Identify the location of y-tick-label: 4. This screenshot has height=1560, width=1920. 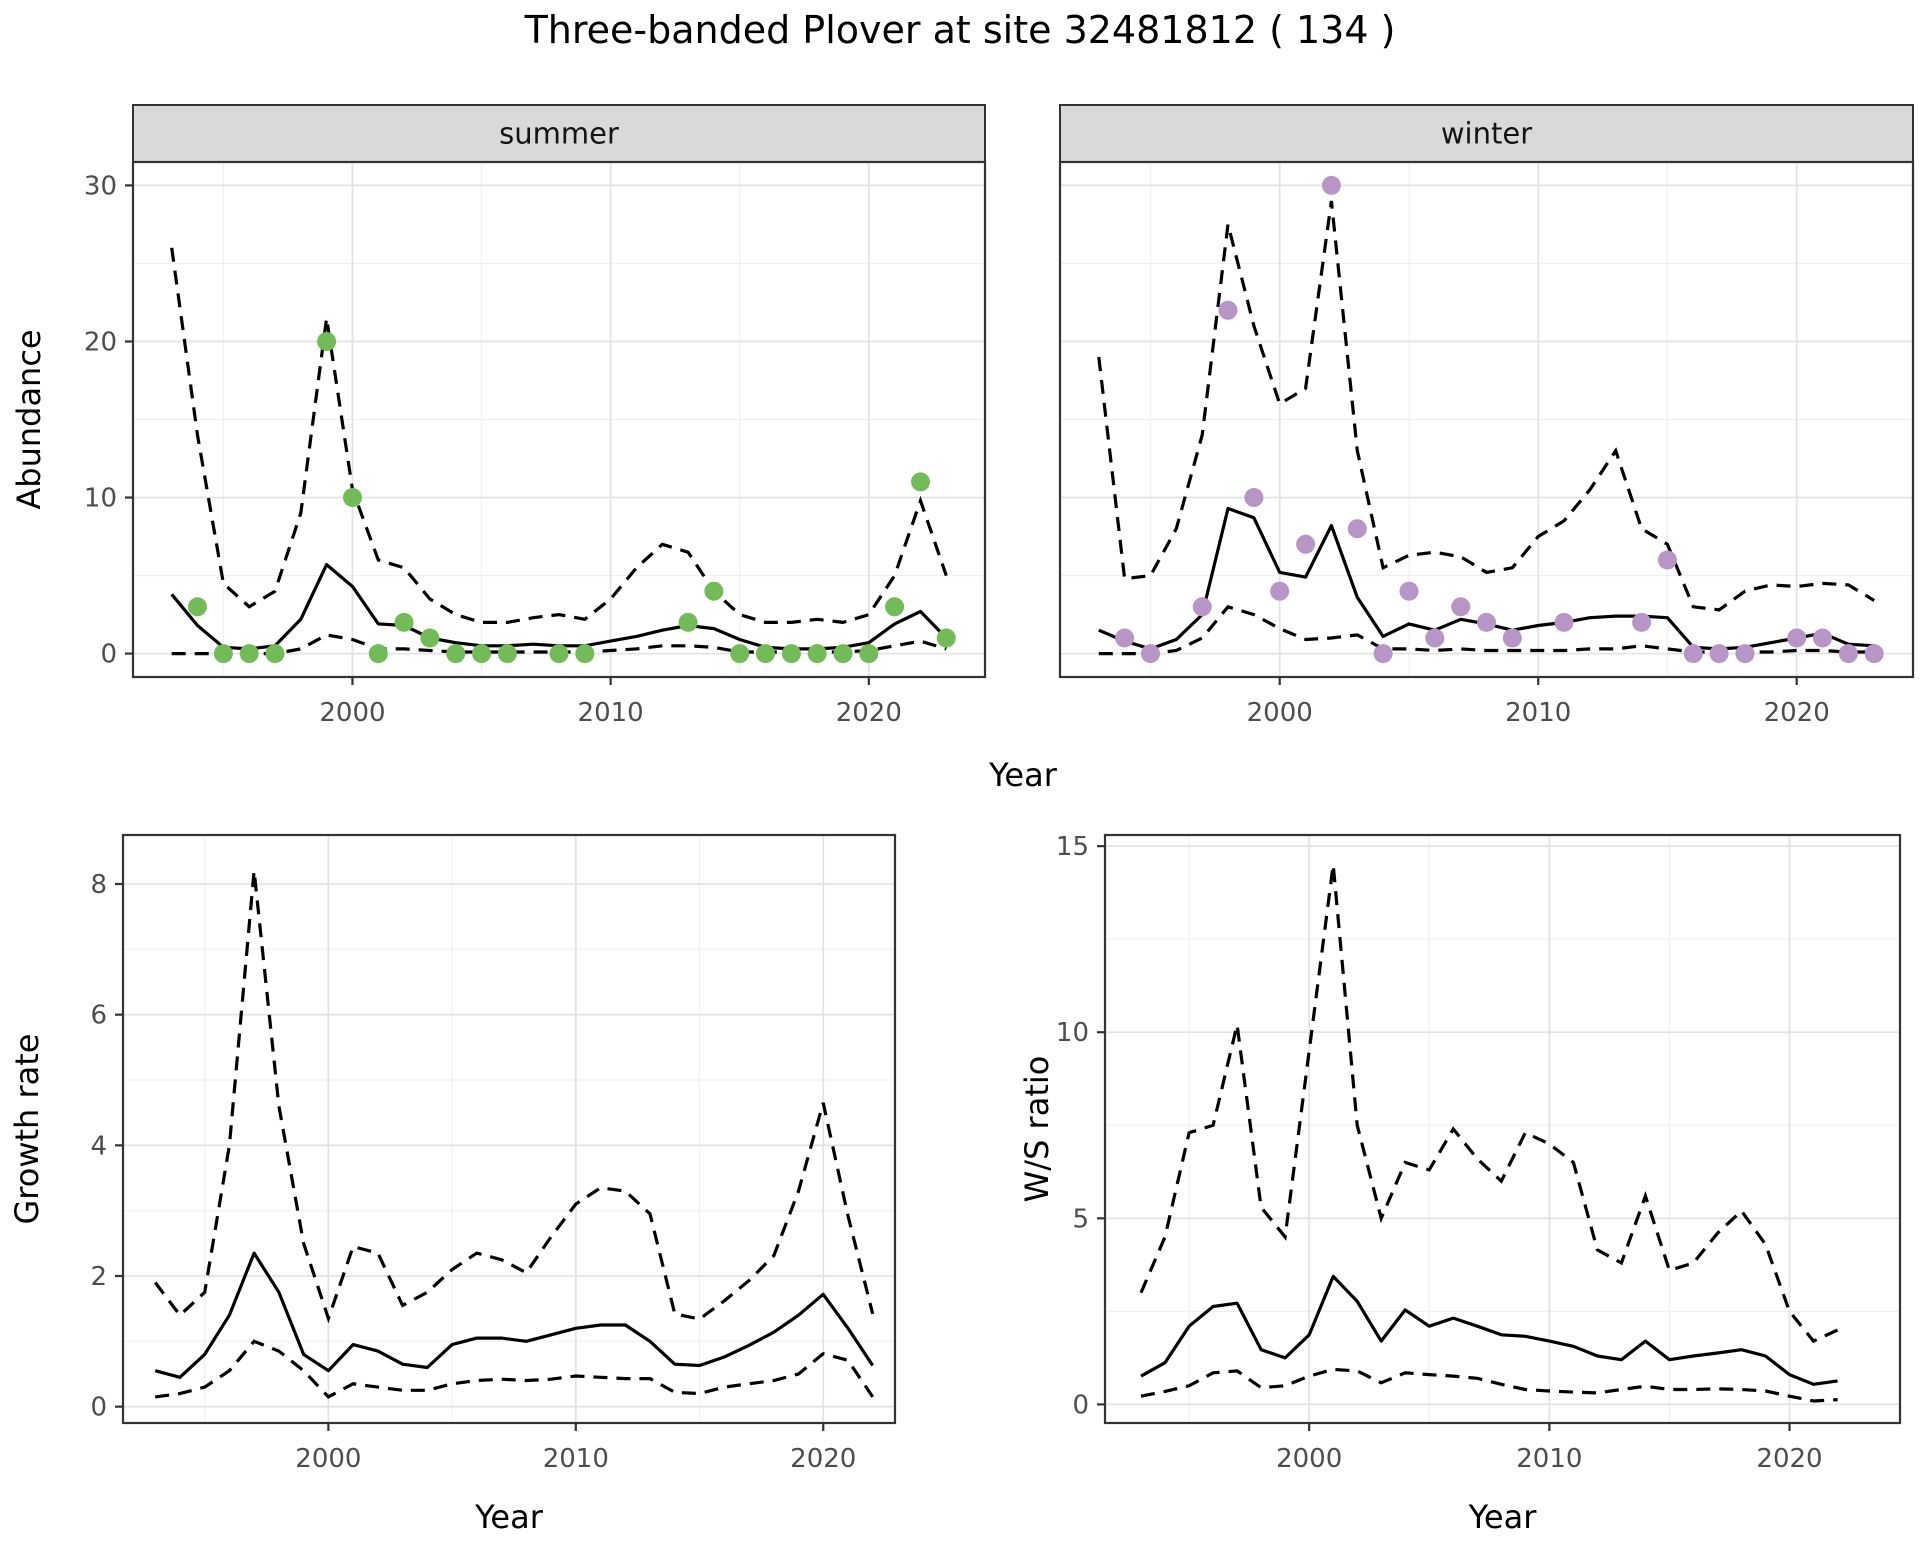
(98, 1146).